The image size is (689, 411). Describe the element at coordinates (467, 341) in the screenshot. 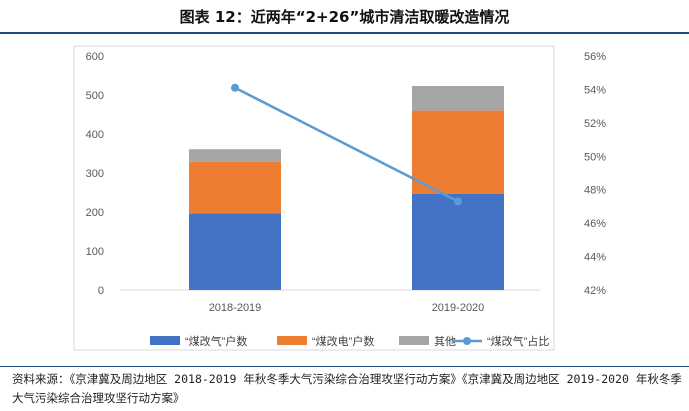

I see `legend-marker` at that location.